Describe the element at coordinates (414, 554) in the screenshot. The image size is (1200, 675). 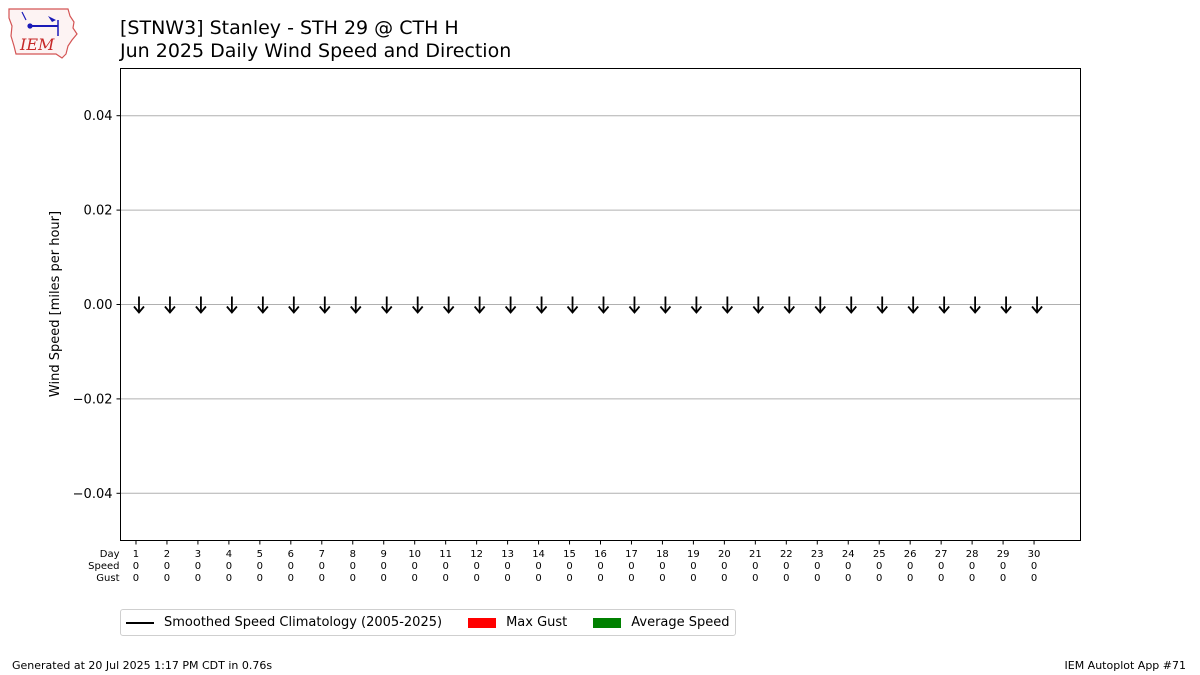
I see `day-label: 10` at that location.